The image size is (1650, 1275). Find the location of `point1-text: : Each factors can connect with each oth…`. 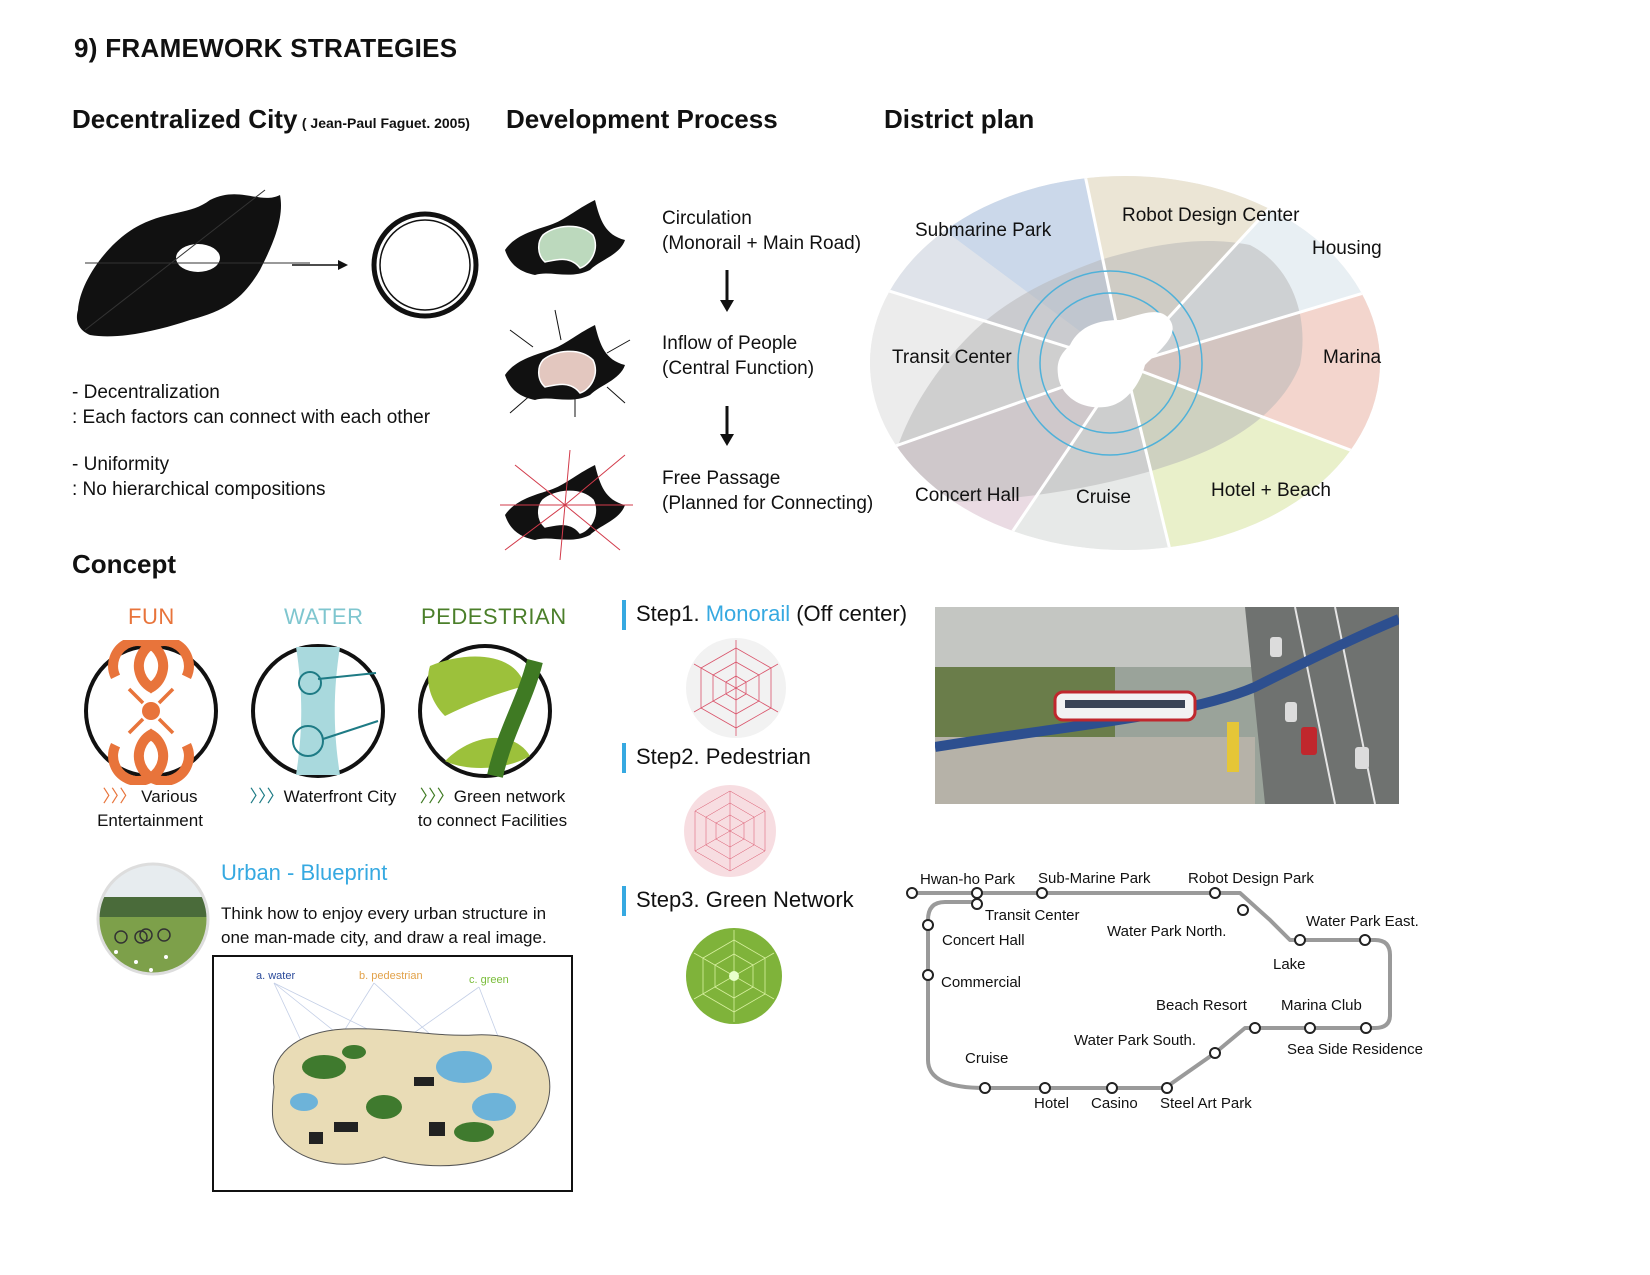

point1-text: : Each factors can connect with each oth… is located at coordinates (251, 417).